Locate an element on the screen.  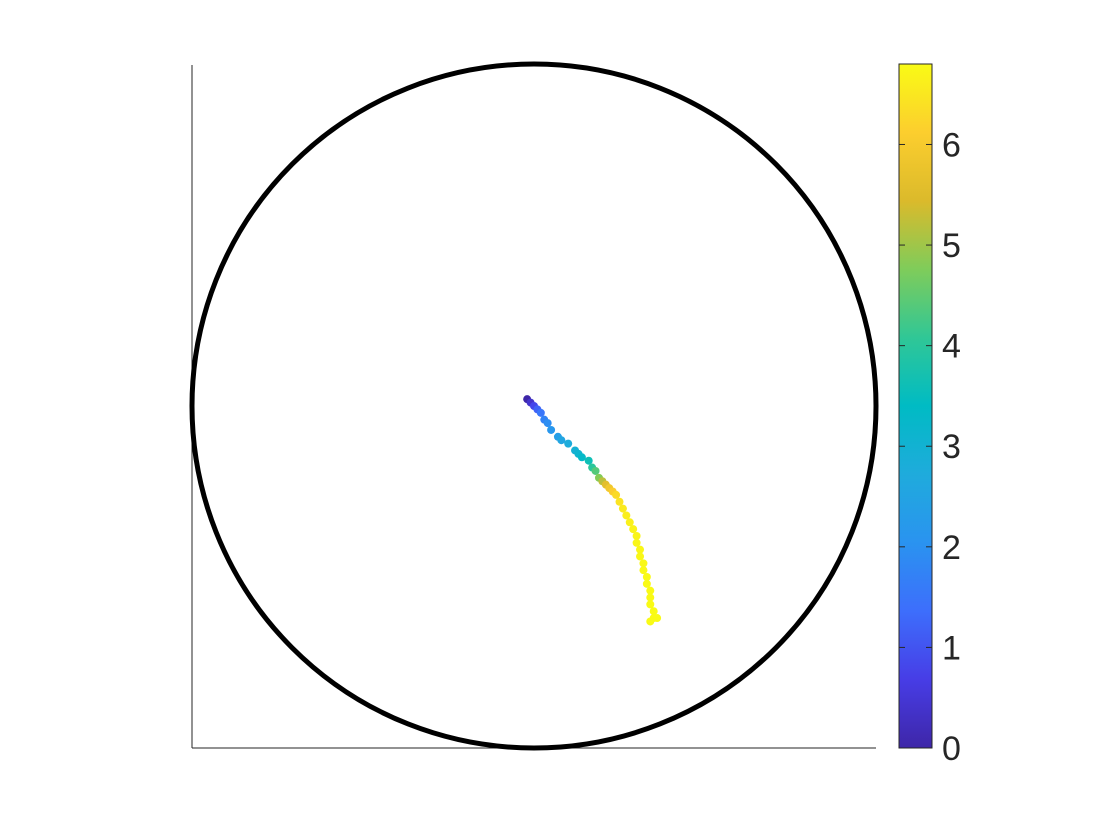
colorbar: 0 1 2 3 4 5 6 is located at coordinates (929, 415).